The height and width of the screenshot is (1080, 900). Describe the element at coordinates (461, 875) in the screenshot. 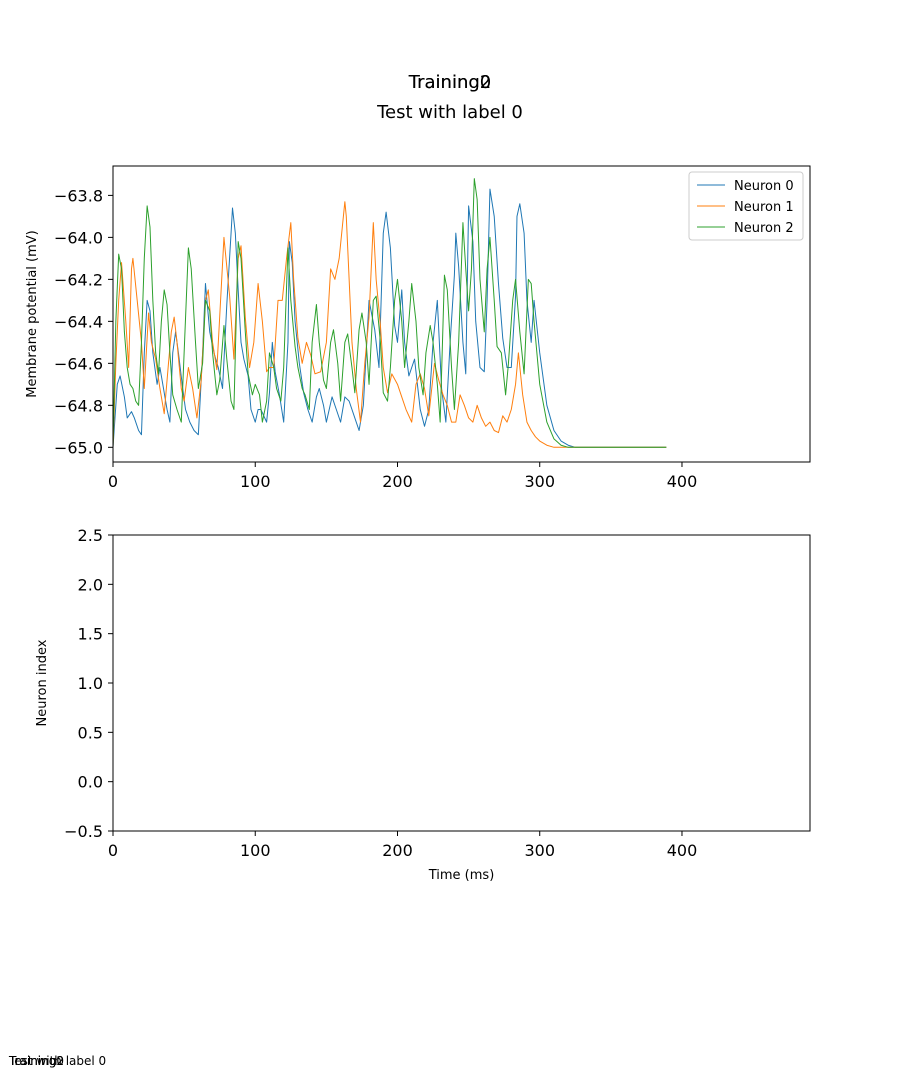

I see `panel2-xlabel: Time (ms)` at that location.